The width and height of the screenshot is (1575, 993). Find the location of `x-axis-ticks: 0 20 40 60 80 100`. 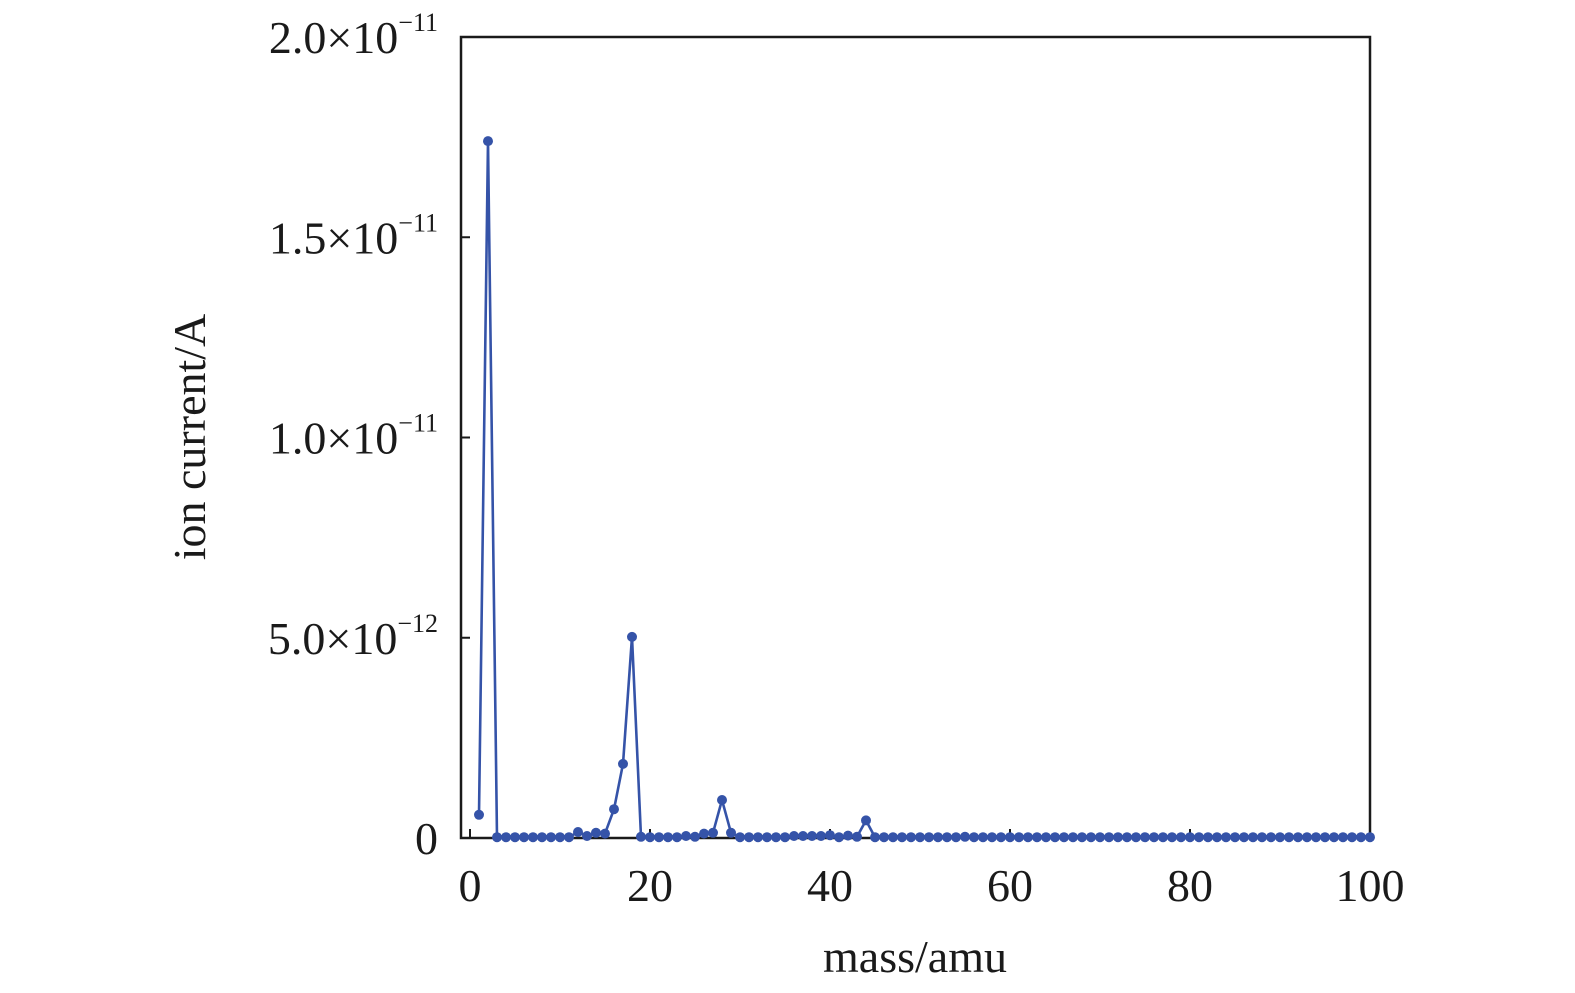

x-axis-ticks: 0 20 40 60 80 100 is located at coordinates (932, 870).